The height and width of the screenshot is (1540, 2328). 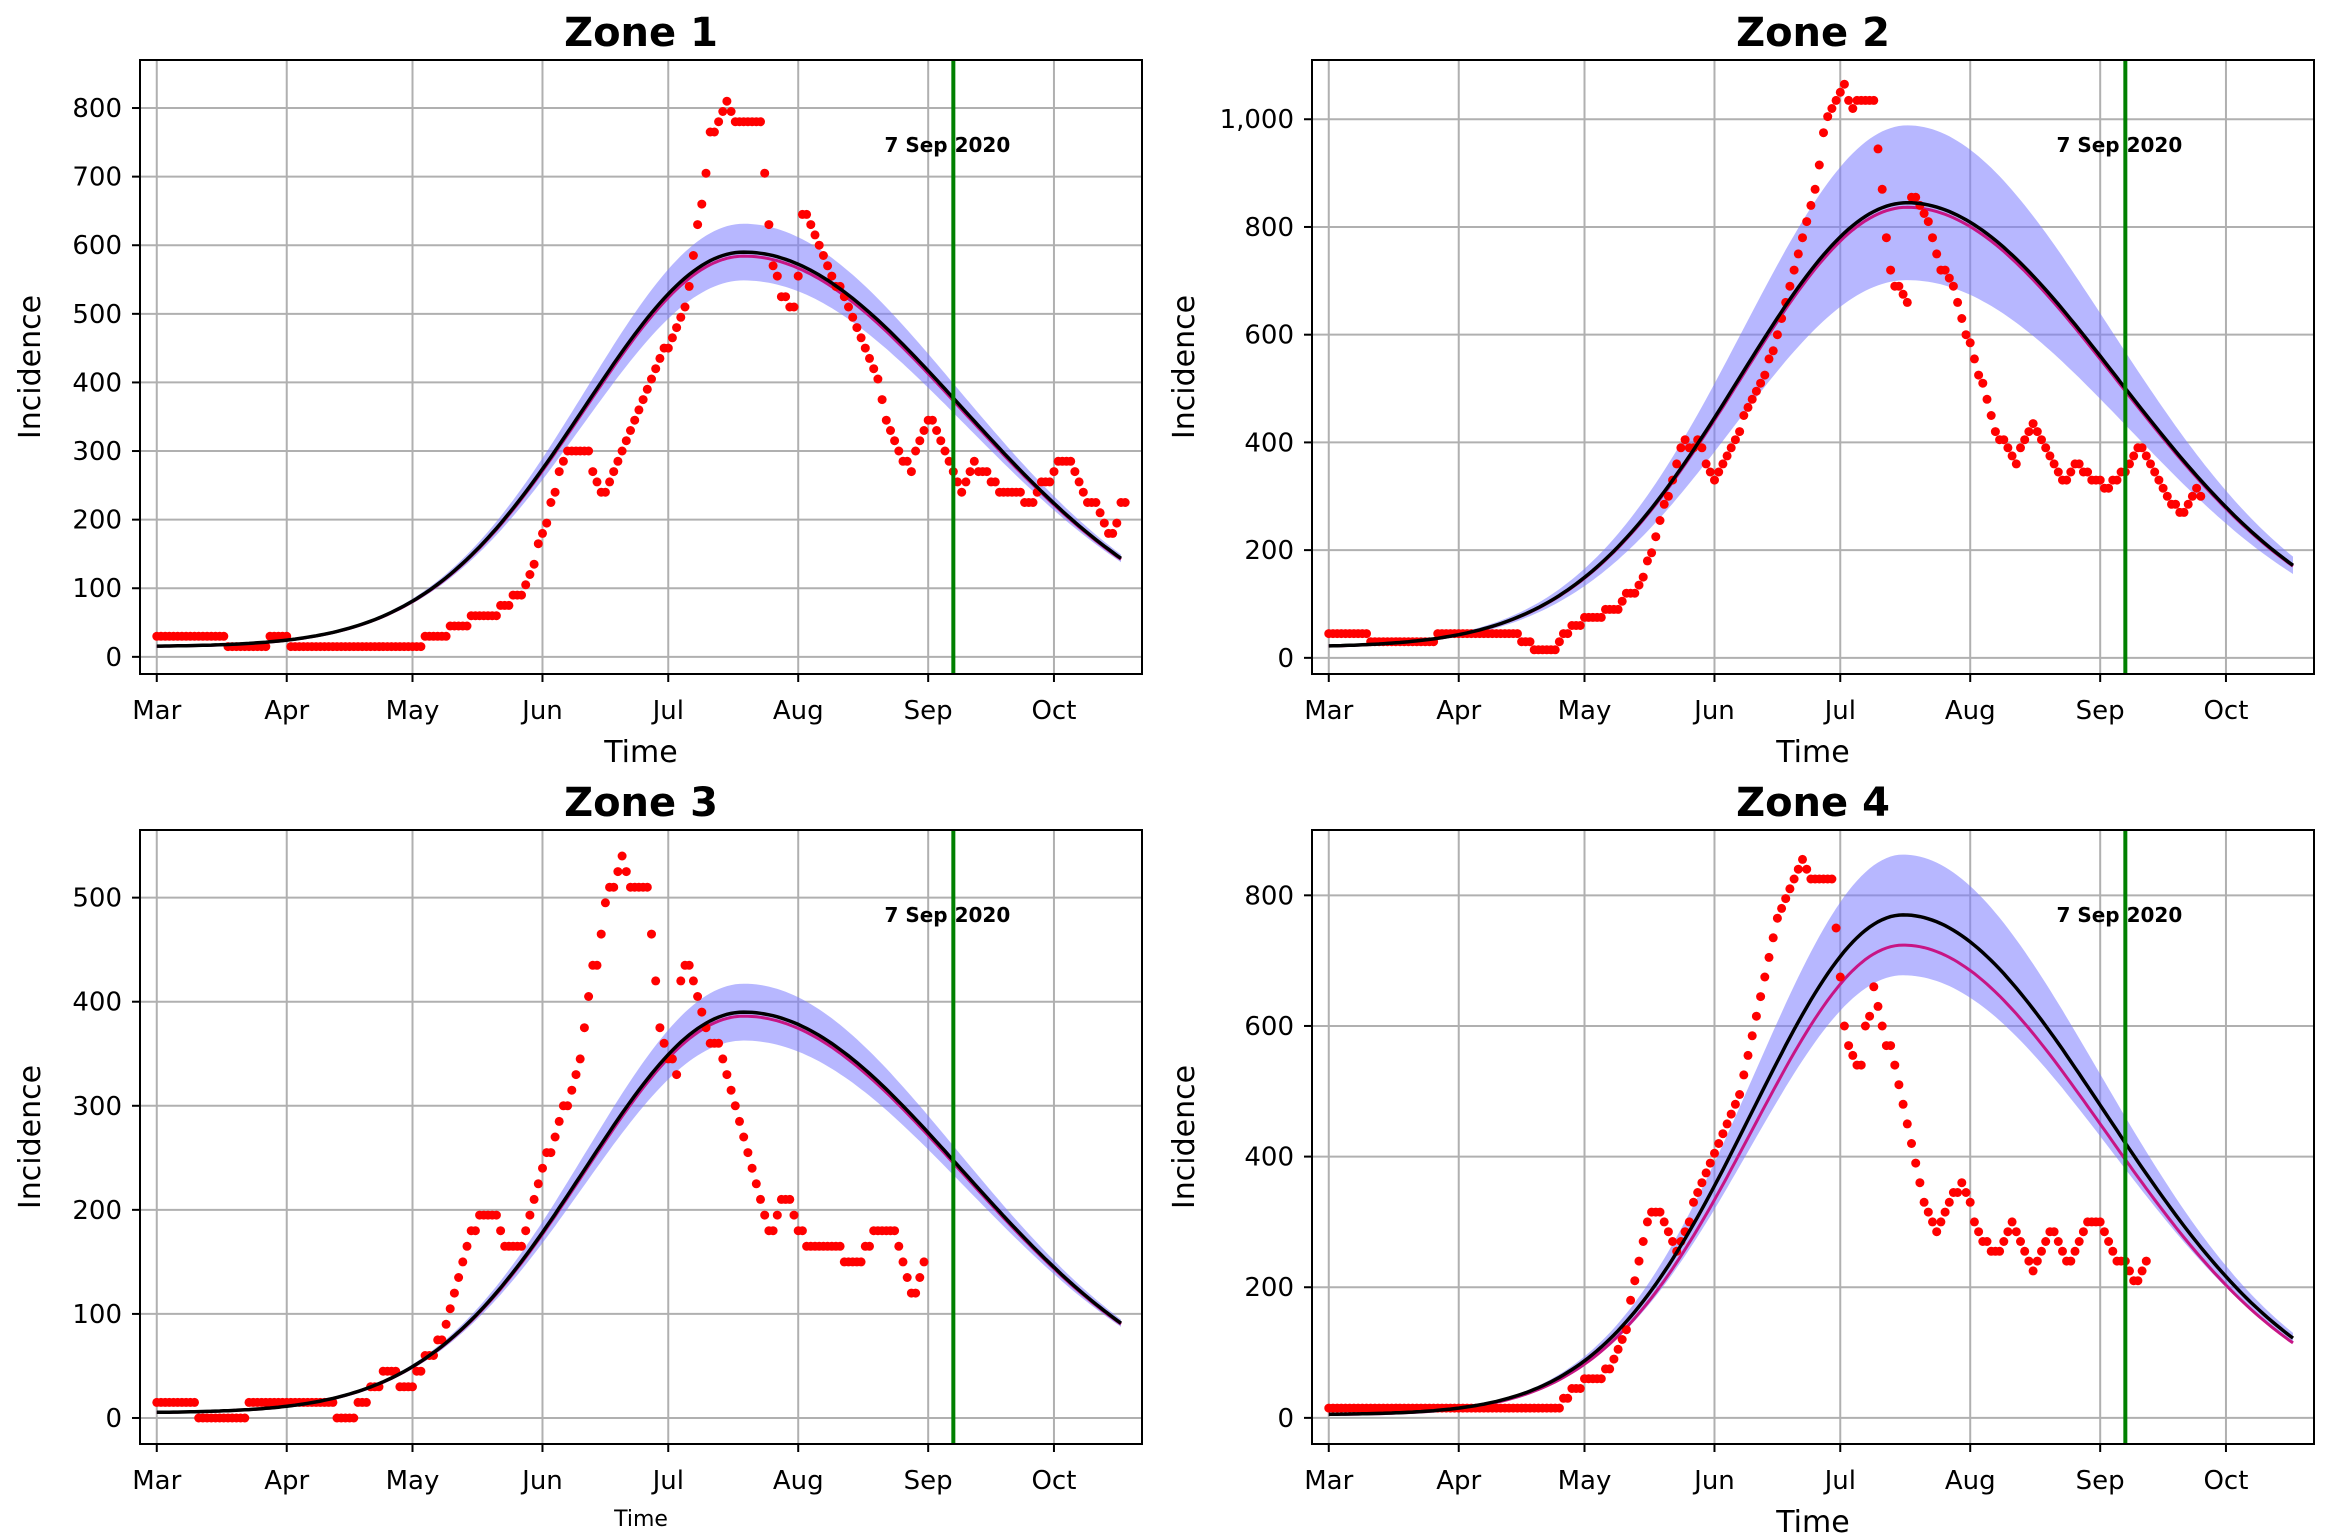 I want to click on y-tick-label: 200, so click(x=97, y=1211).